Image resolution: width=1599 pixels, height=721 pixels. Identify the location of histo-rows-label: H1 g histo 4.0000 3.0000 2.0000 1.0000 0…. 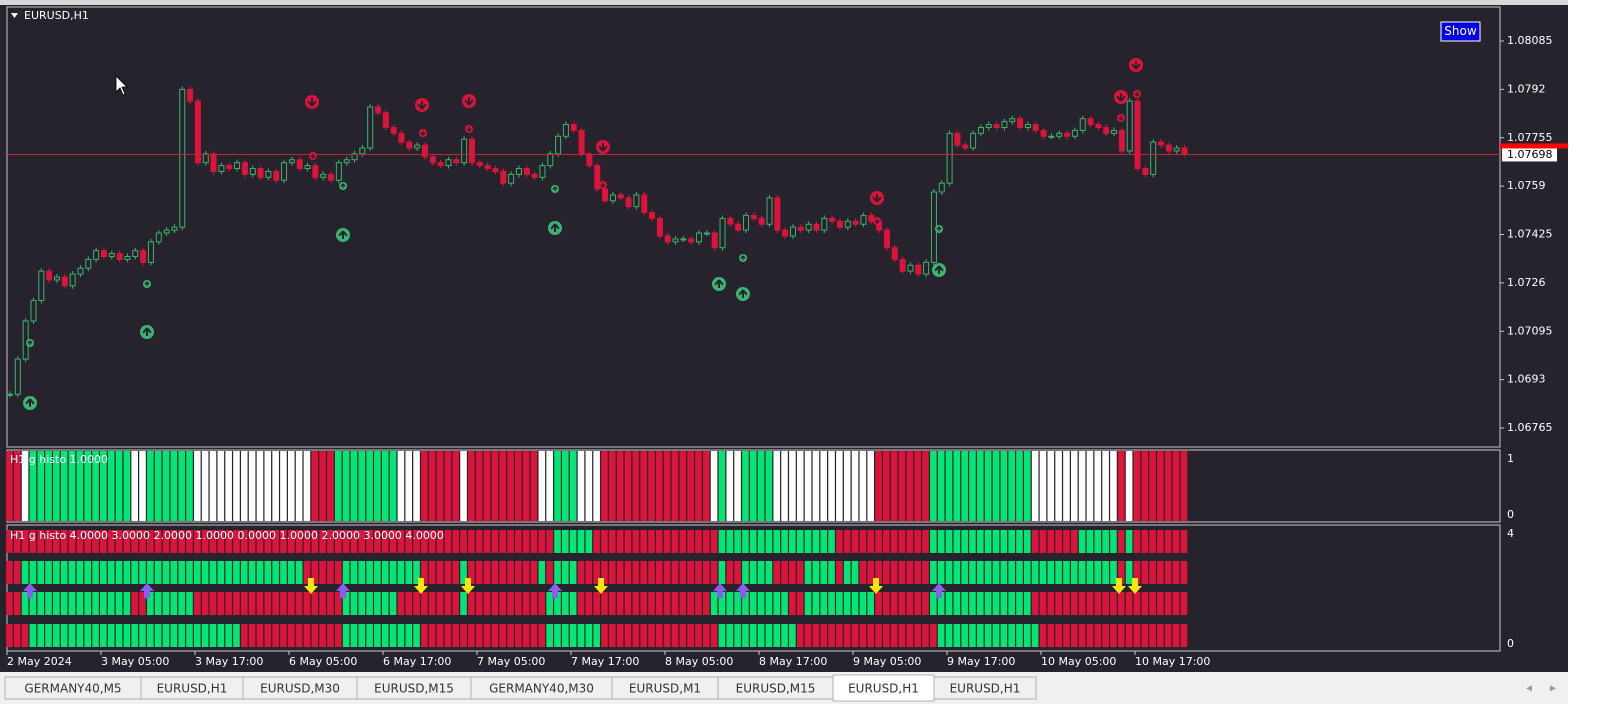
(227, 535).